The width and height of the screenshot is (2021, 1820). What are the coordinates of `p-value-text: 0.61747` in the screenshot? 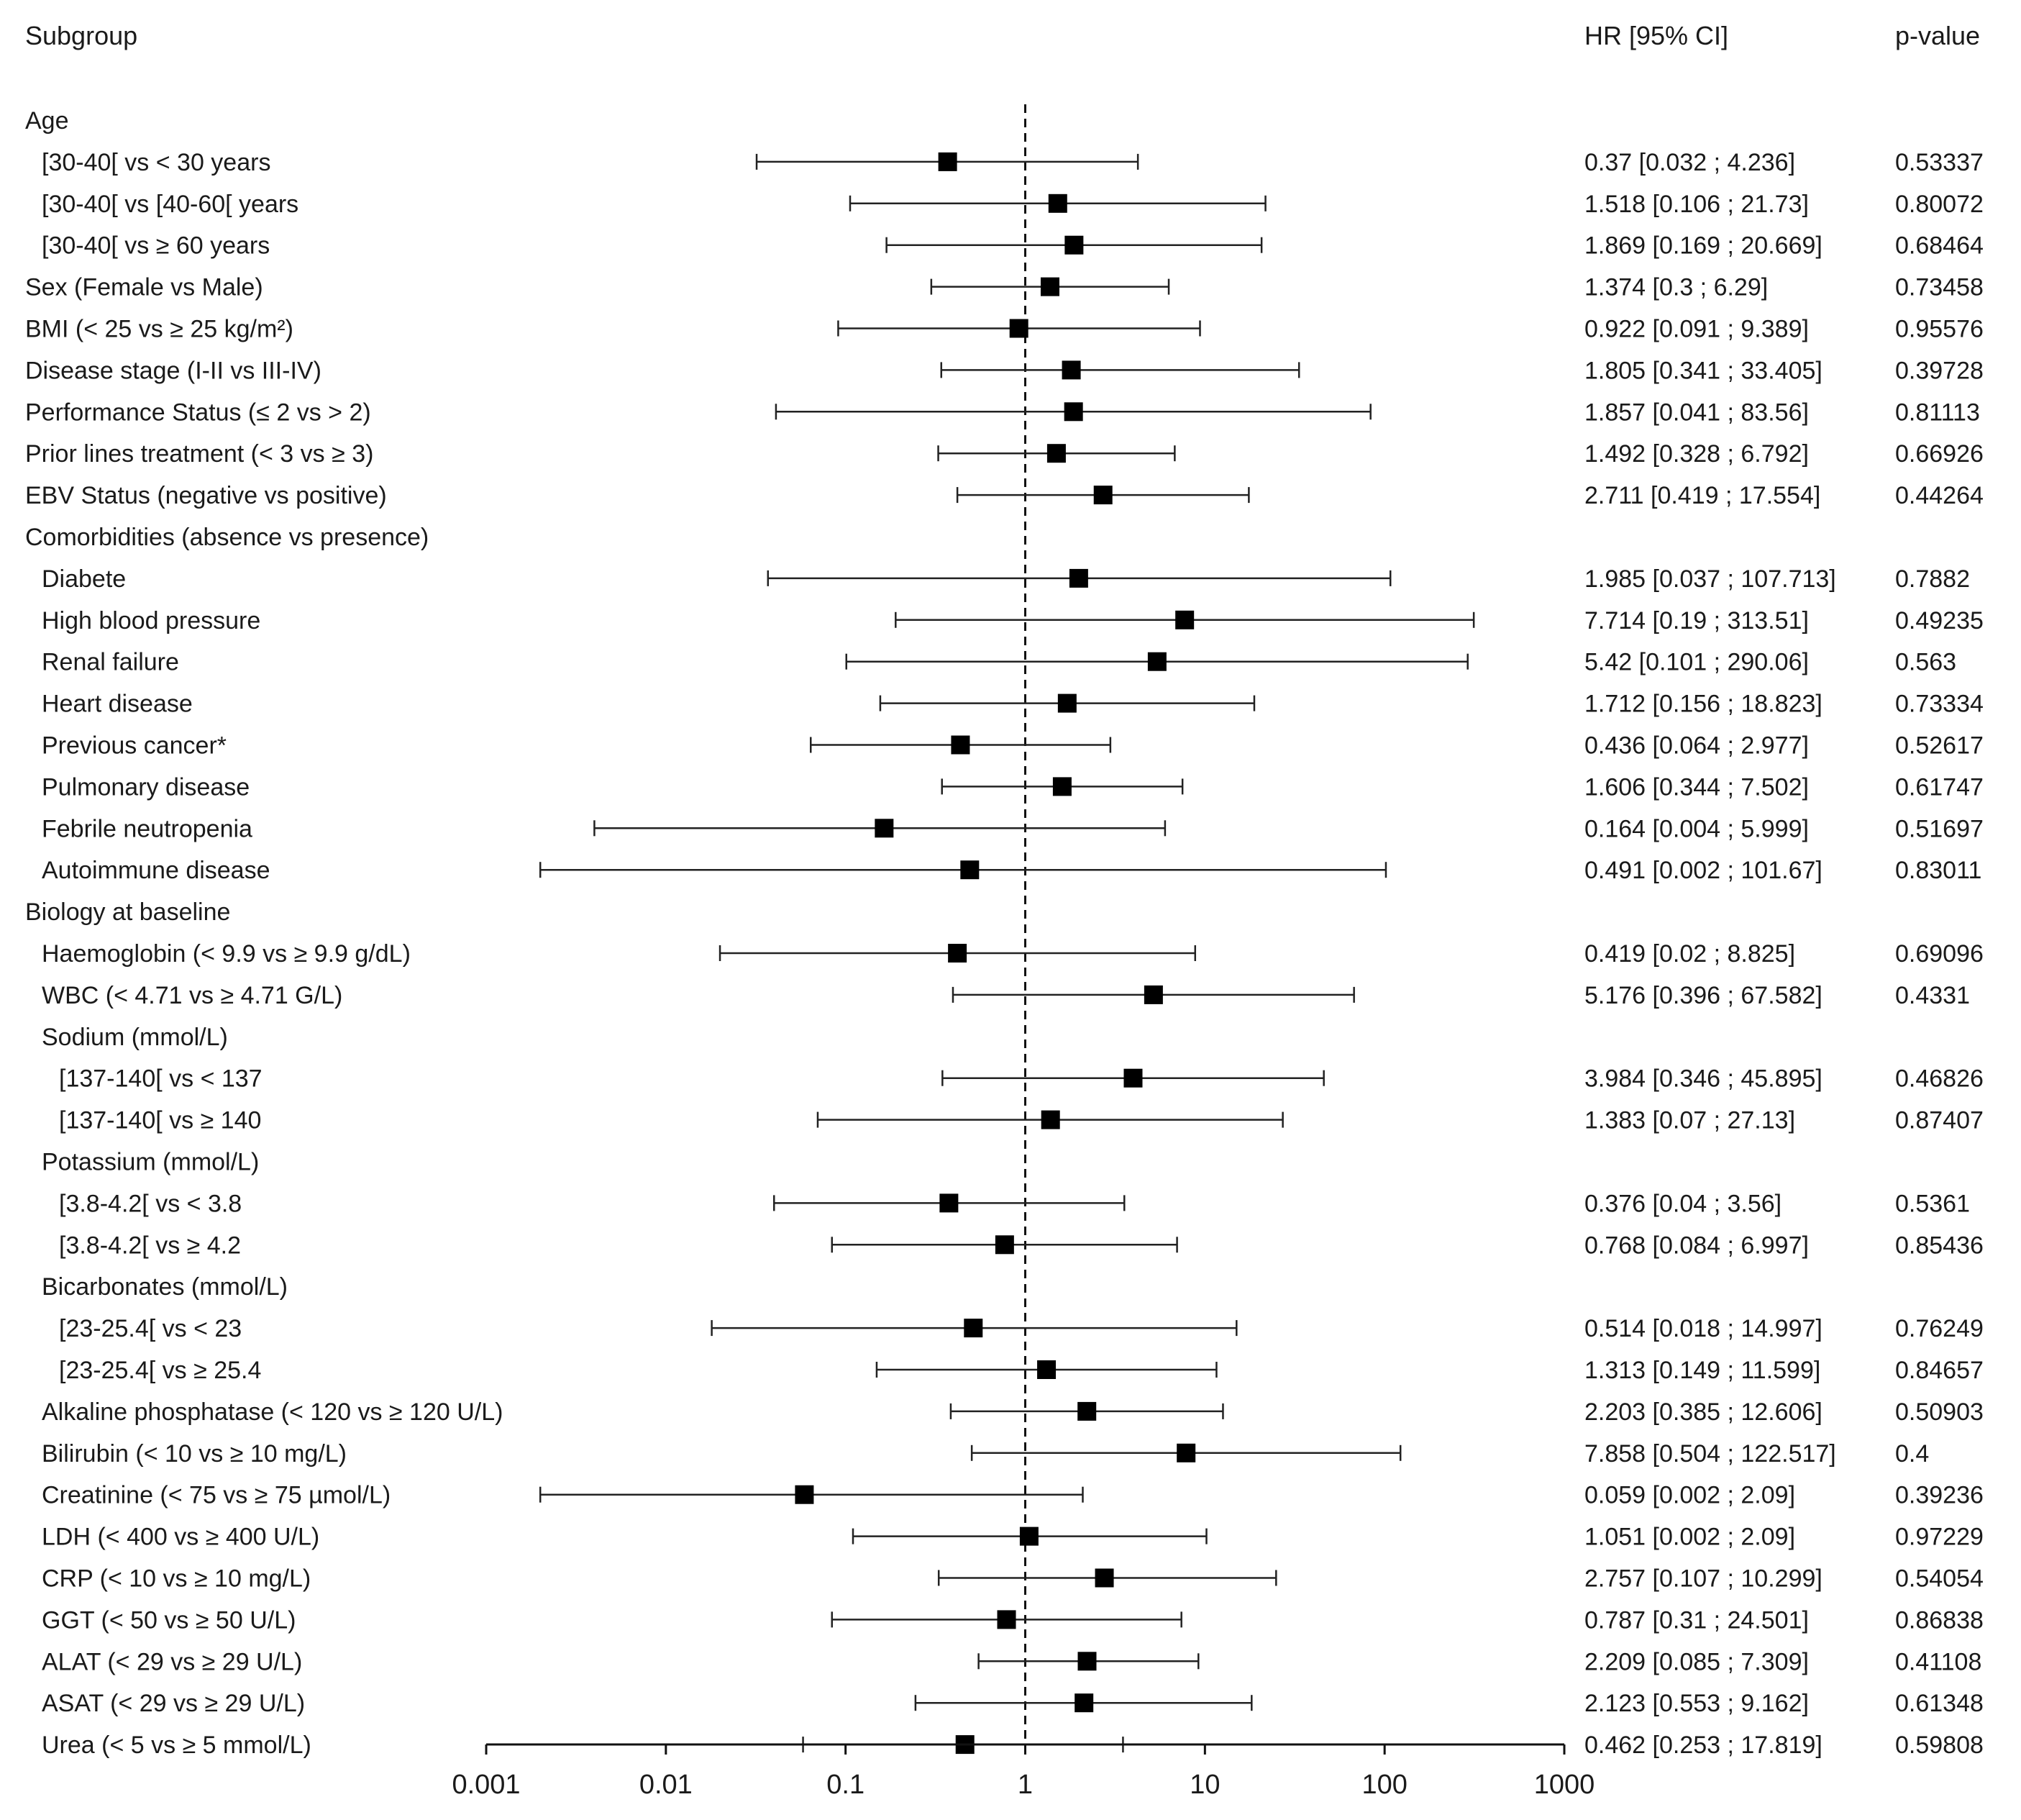 It's located at (1939, 787).